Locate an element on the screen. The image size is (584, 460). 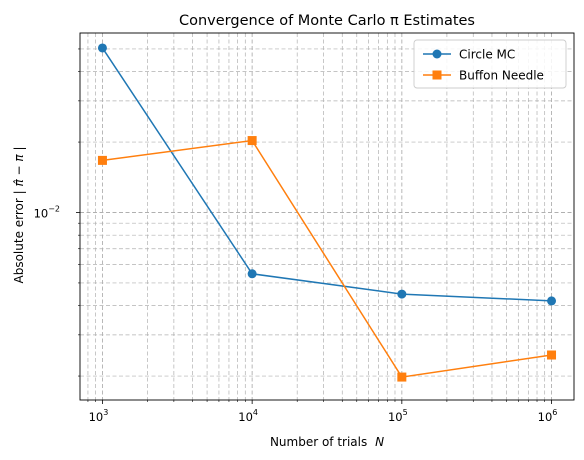
y-axis-label-end: | is located at coordinates (19, 148).